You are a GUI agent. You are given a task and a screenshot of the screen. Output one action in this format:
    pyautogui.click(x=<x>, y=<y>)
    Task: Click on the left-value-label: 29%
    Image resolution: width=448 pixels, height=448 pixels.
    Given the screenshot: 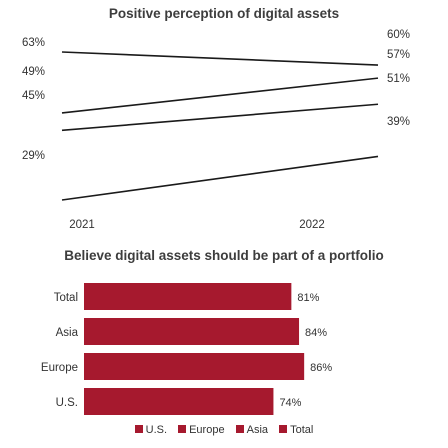 What is the action you would take?
    pyautogui.click(x=33, y=156)
    